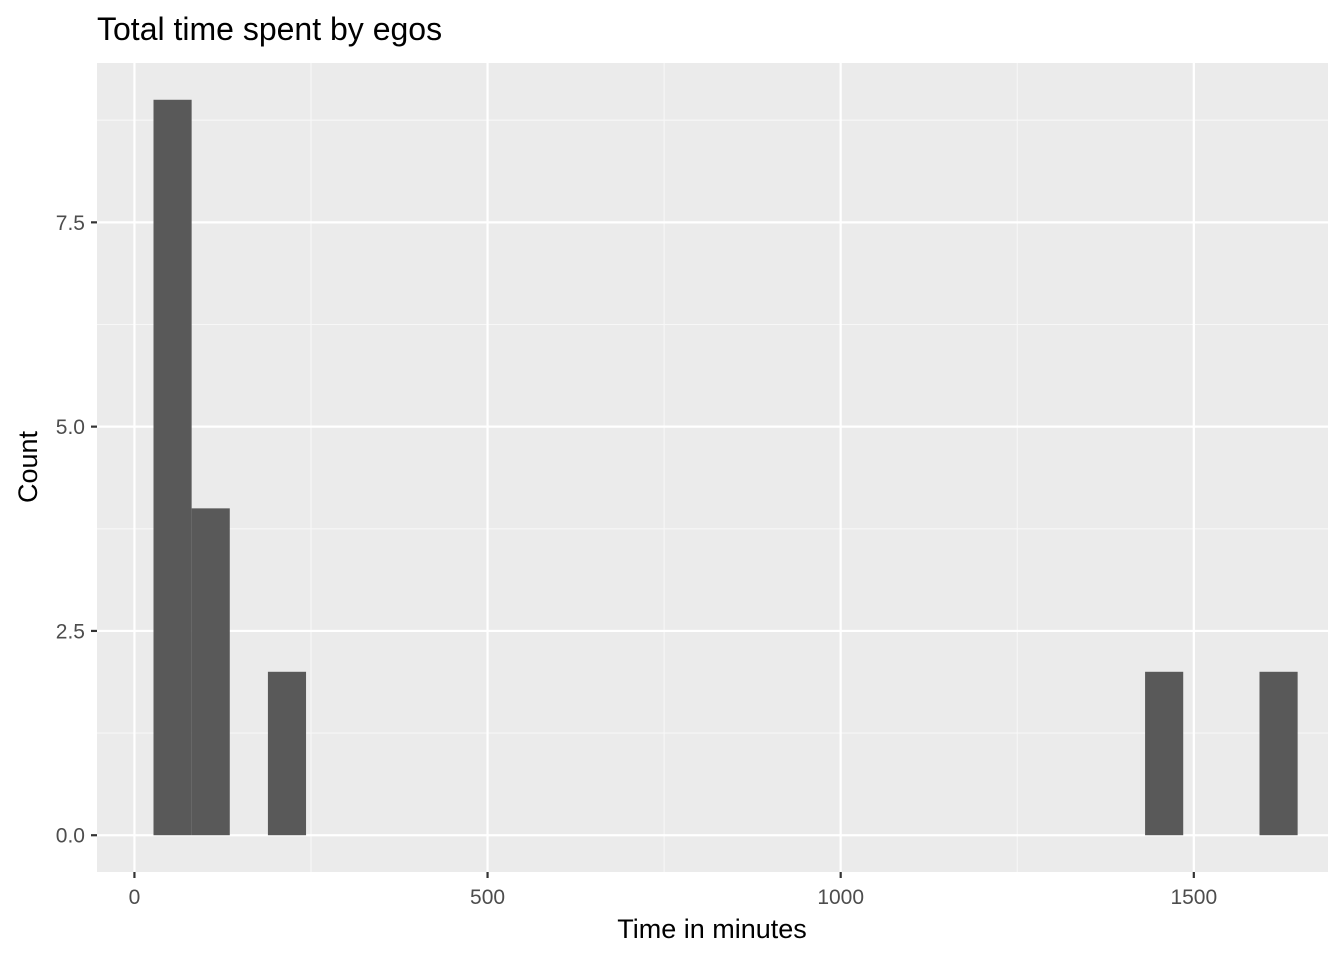 Image resolution: width=1344 pixels, height=960 pixels. I want to click on x-tick-label: 500, so click(487, 897).